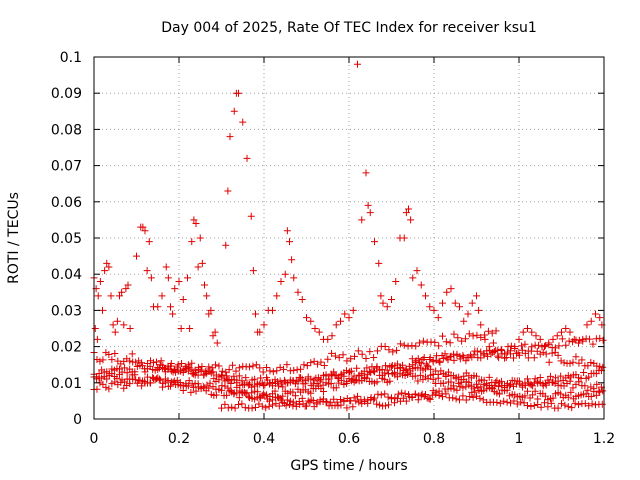 The height and width of the screenshot is (480, 640). I want to click on y-tick-label: 0.06, so click(66, 203).